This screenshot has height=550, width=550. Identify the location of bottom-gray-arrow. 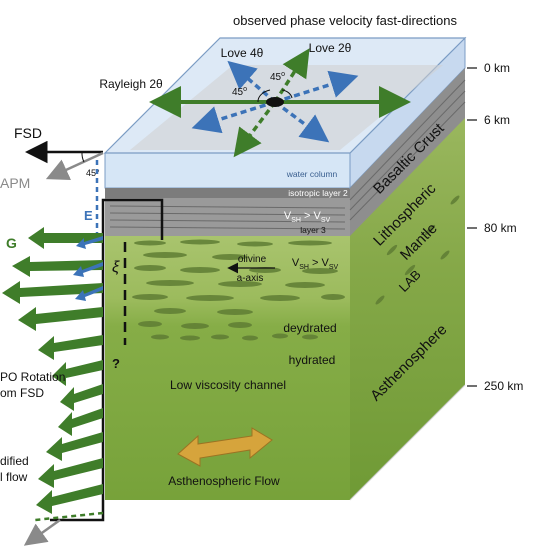
(42, 532).